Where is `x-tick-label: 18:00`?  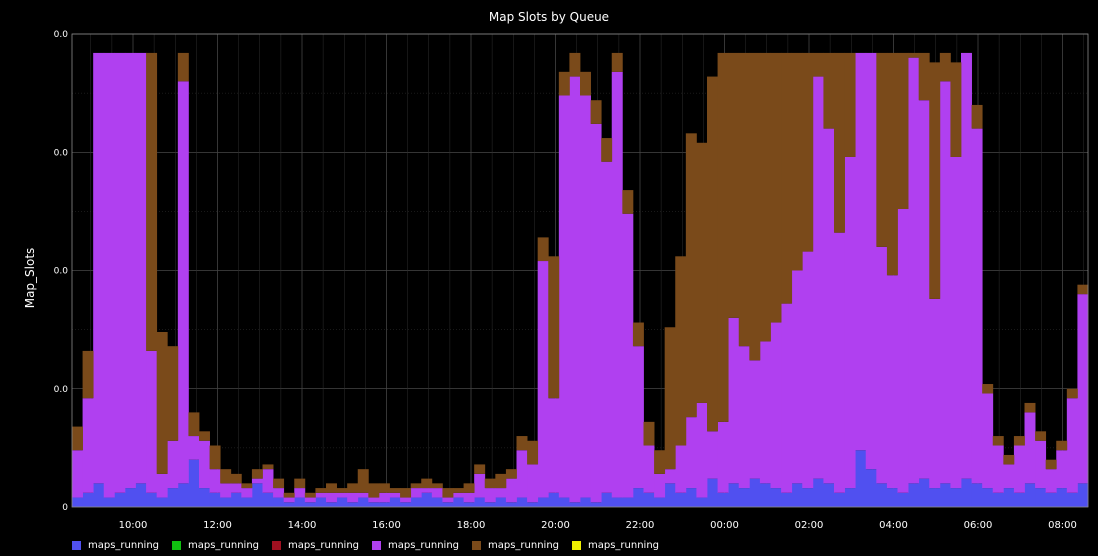
x-tick-label: 18:00 is located at coordinates (471, 525).